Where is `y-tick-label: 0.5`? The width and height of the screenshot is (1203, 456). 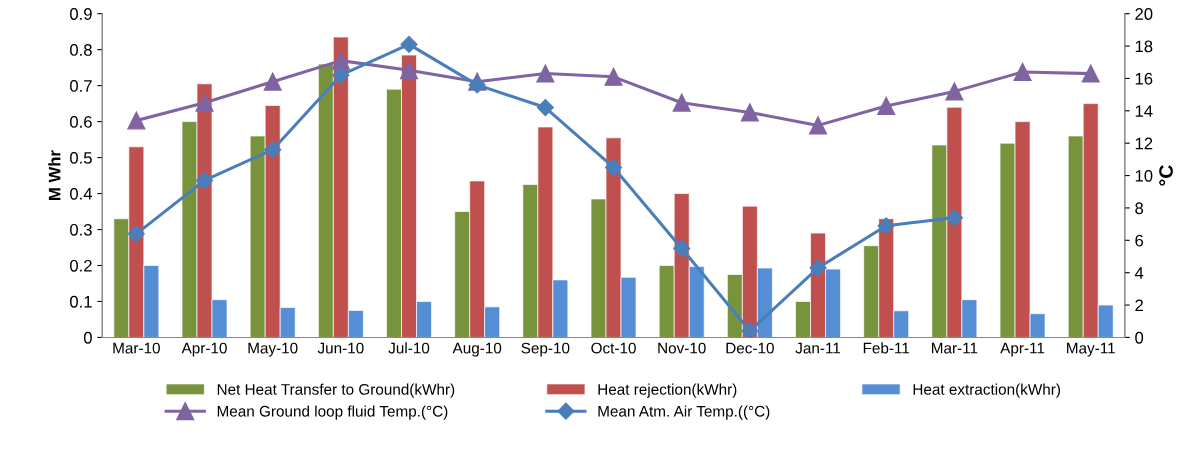 y-tick-label: 0.5 is located at coordinates (81, 157).